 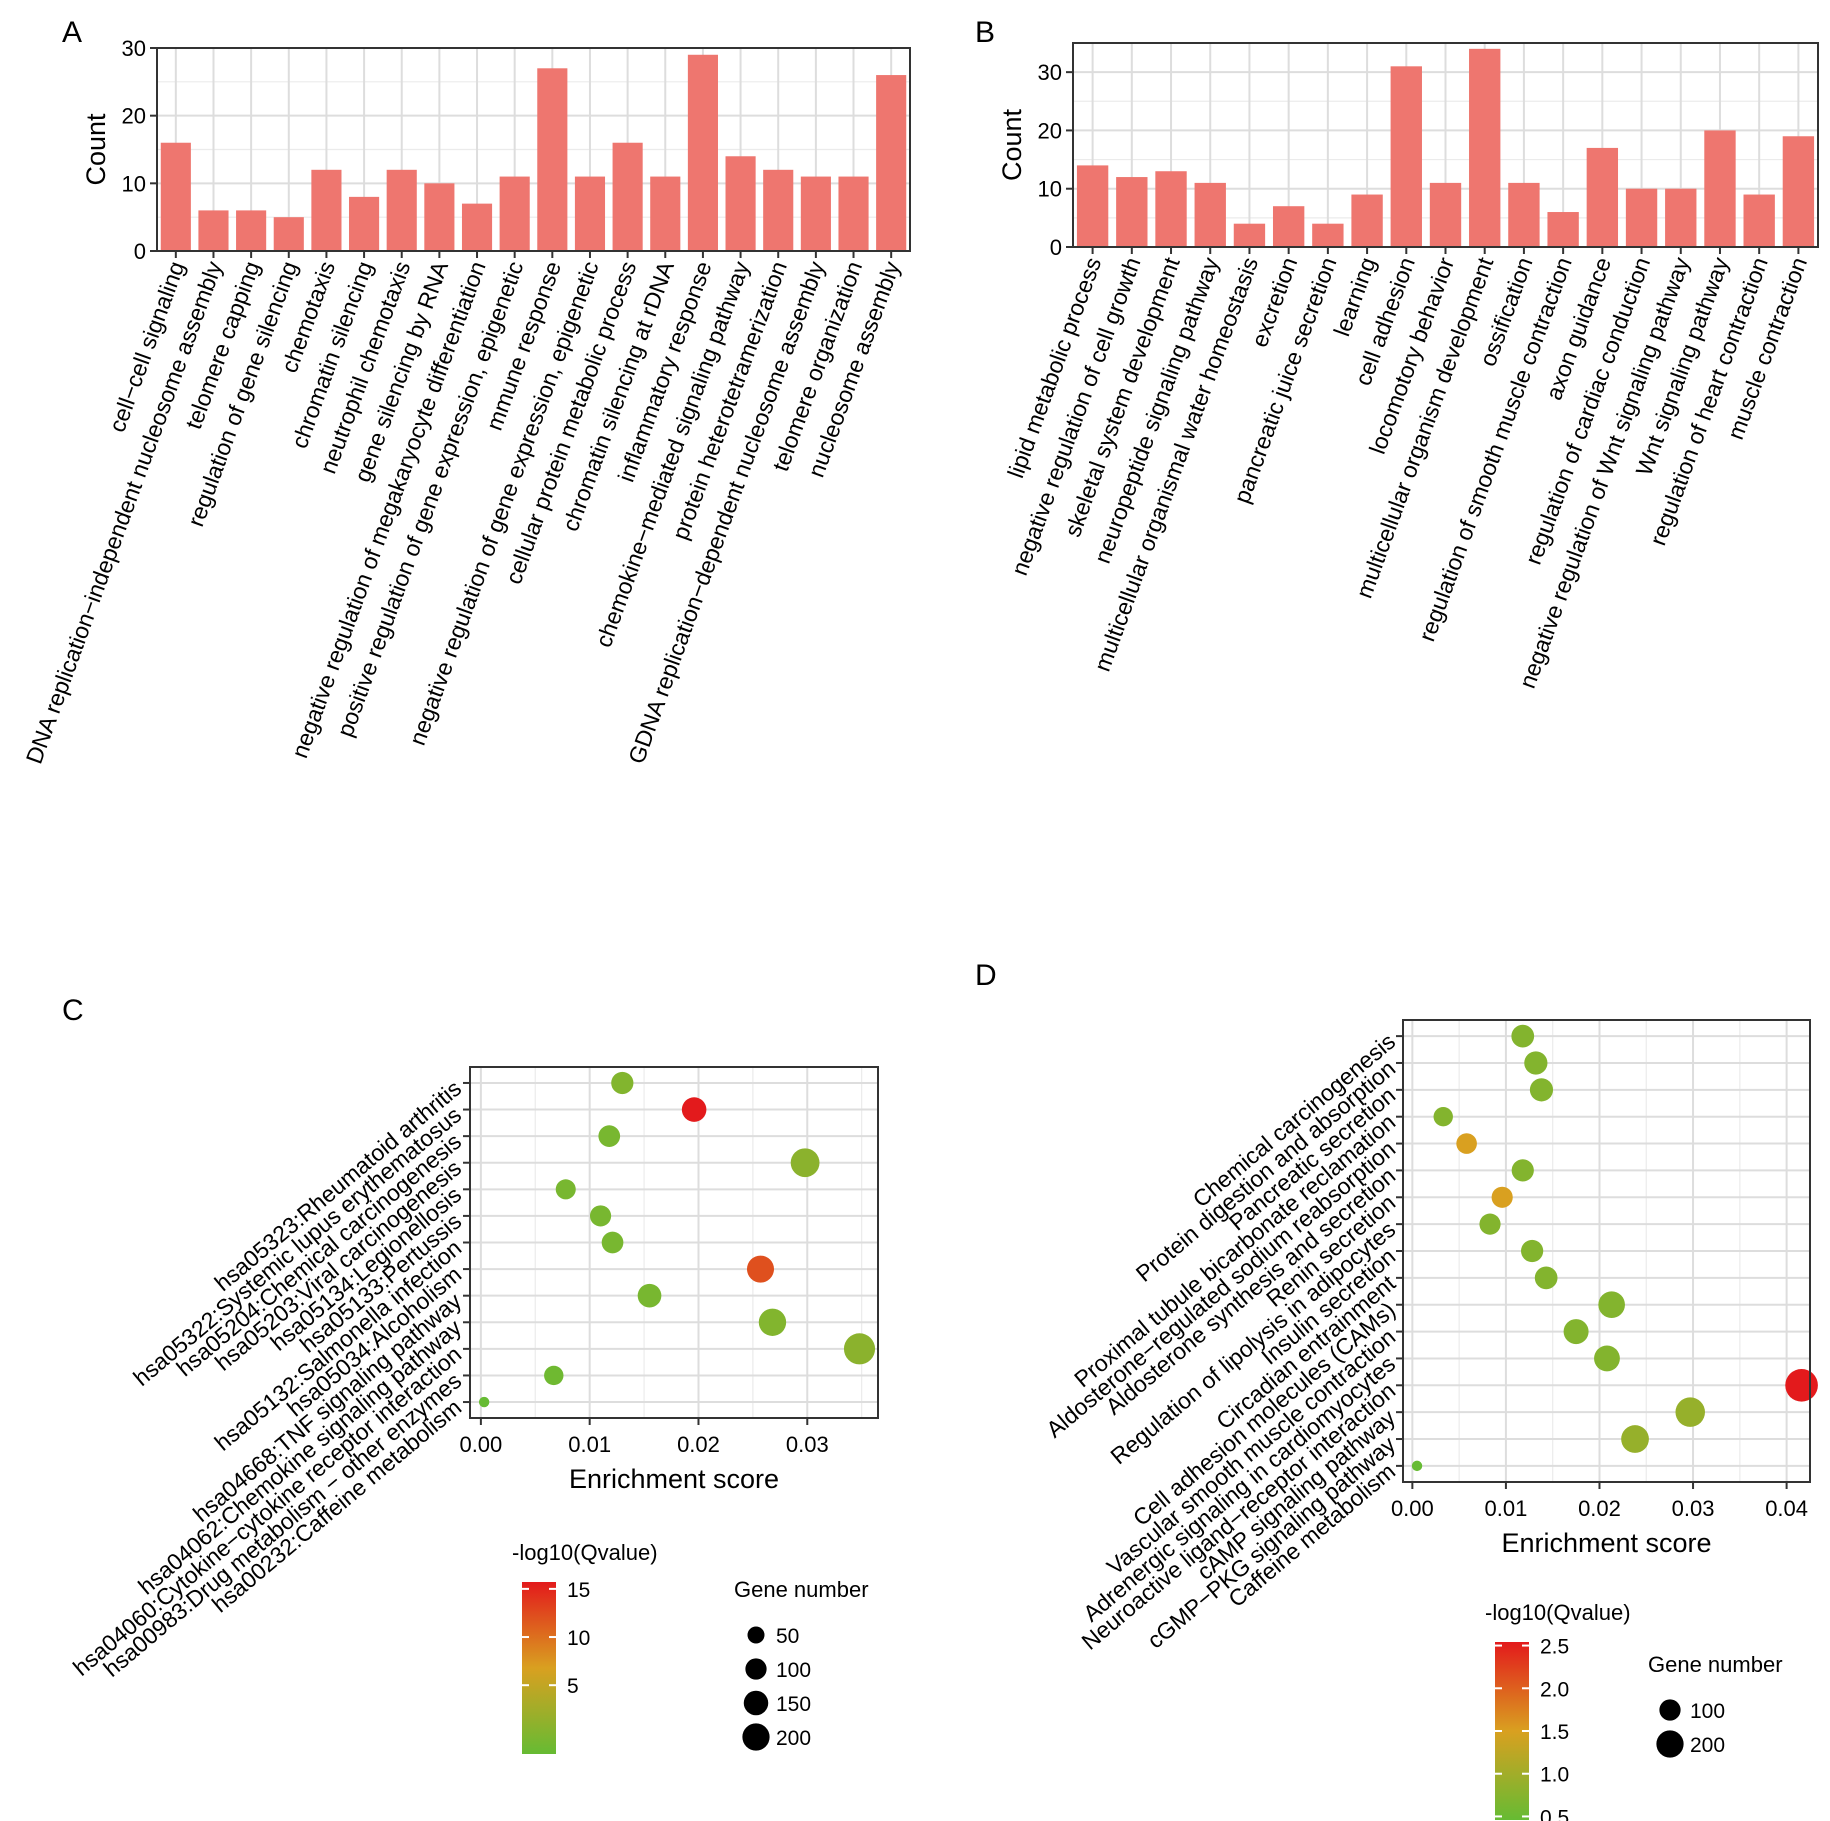 What do you see at coordinates (578, 1590) in the screenshot?
I see `colorbar-label: 15` at bounding box center [578, 1590].